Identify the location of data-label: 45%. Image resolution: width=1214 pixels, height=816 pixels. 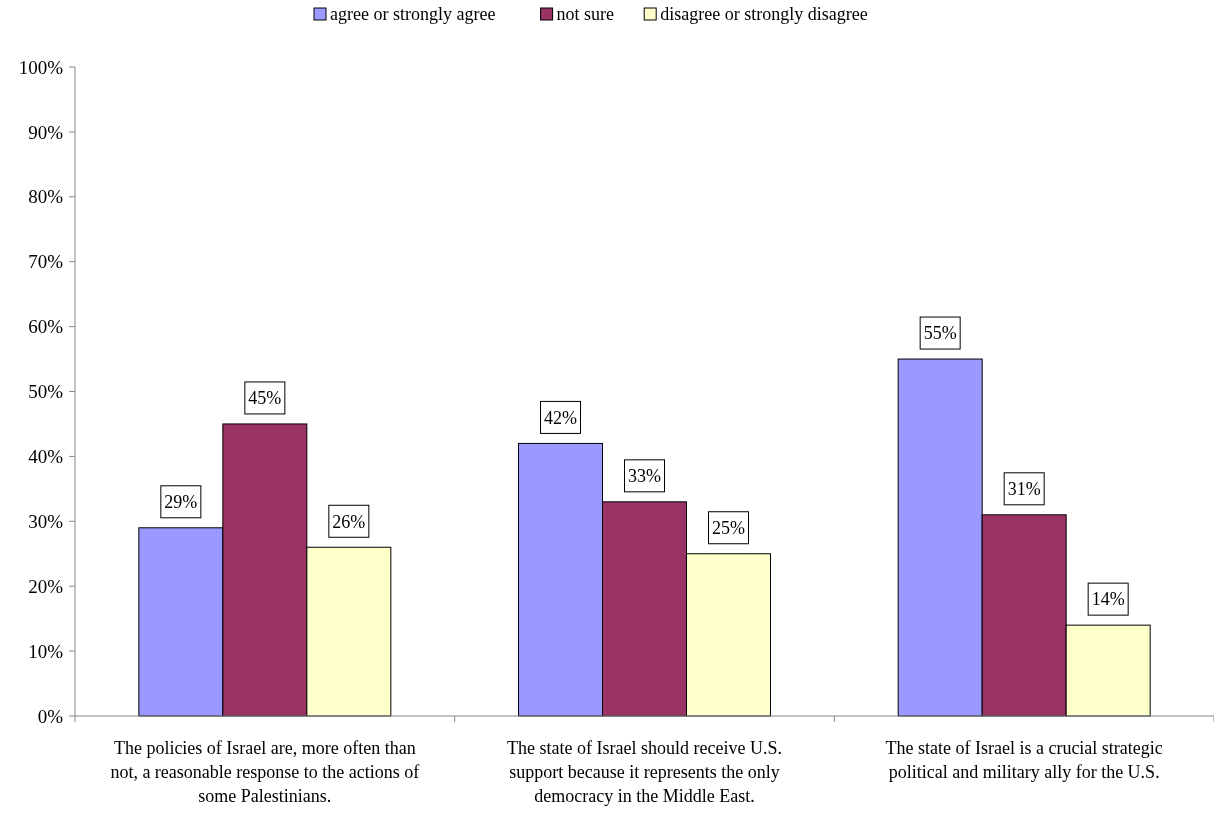
(265, 398).